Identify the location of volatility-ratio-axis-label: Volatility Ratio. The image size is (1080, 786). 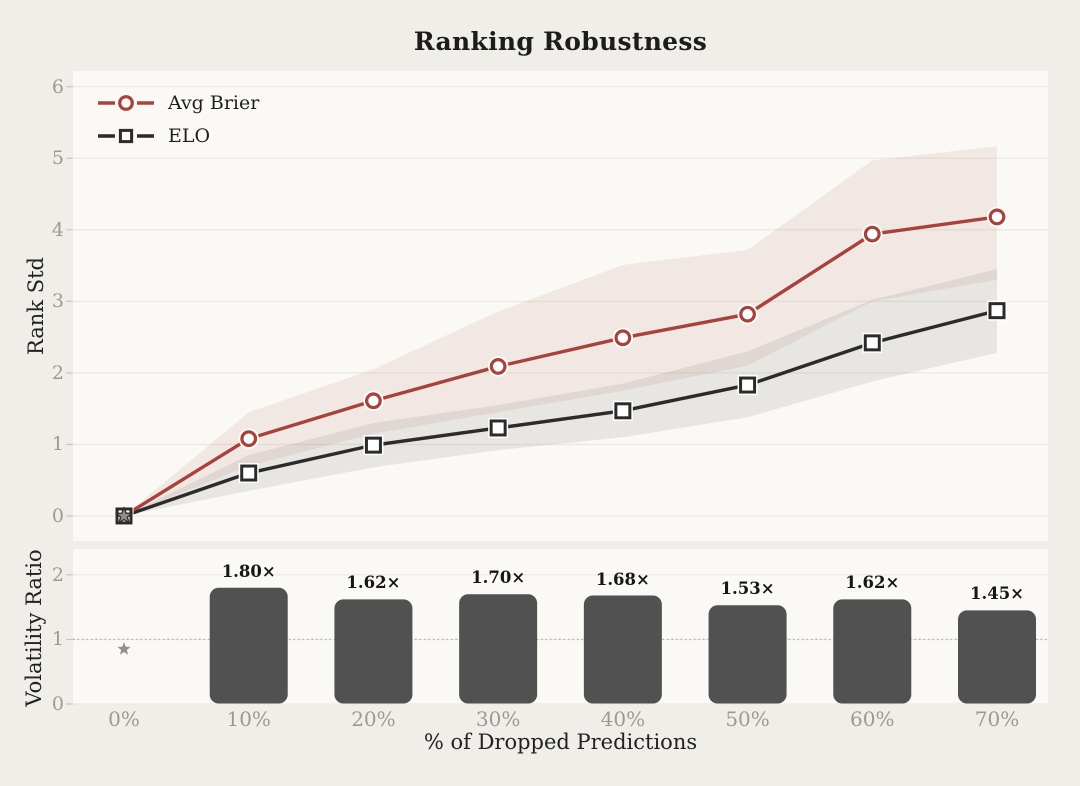
(34, 628).